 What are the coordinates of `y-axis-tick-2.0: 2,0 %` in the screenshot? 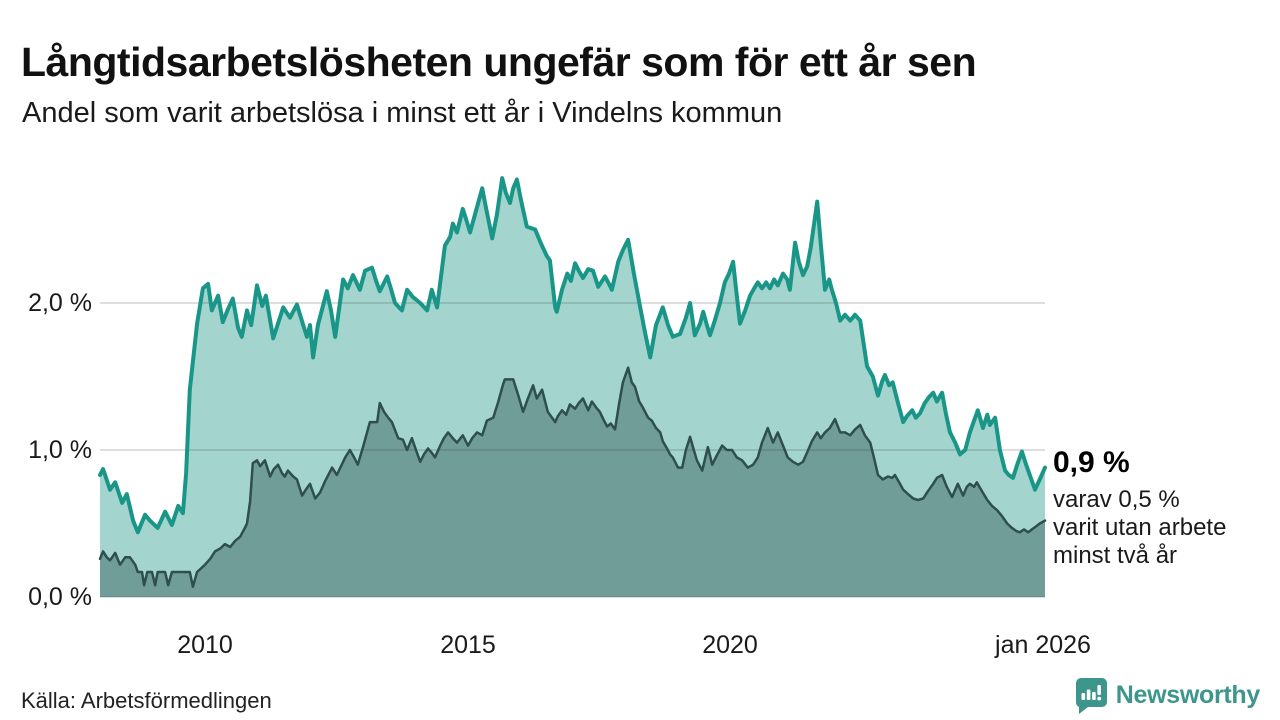 It's located at (60, 303).